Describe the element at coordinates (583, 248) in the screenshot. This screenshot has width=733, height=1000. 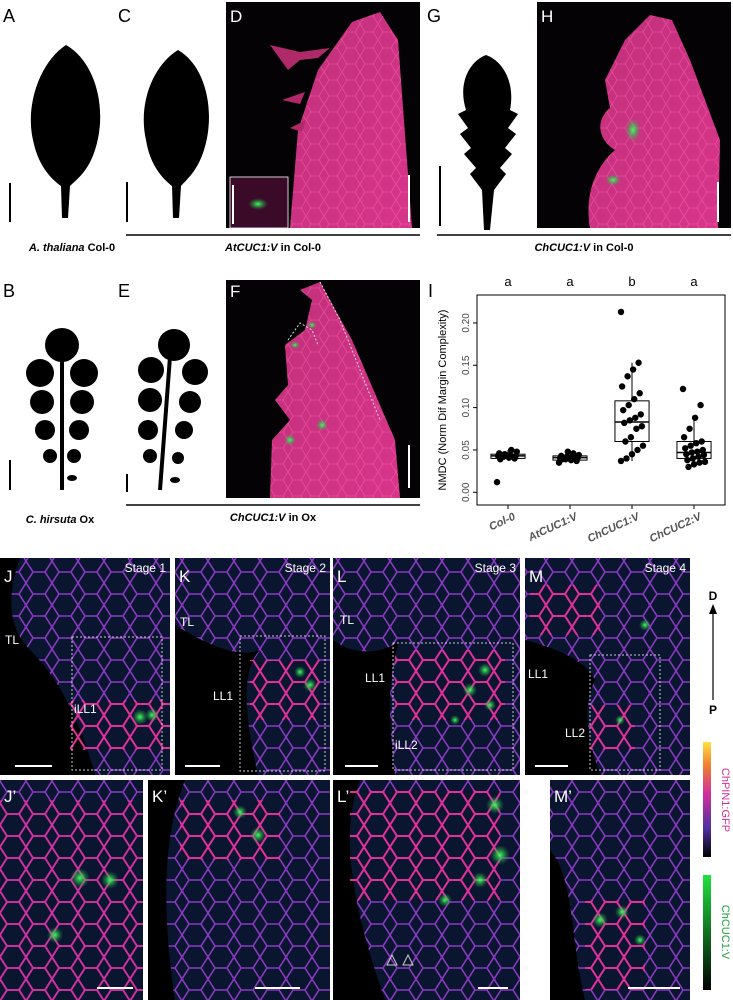
I see `caption: ChCUC1:V in Col-0` at that location.